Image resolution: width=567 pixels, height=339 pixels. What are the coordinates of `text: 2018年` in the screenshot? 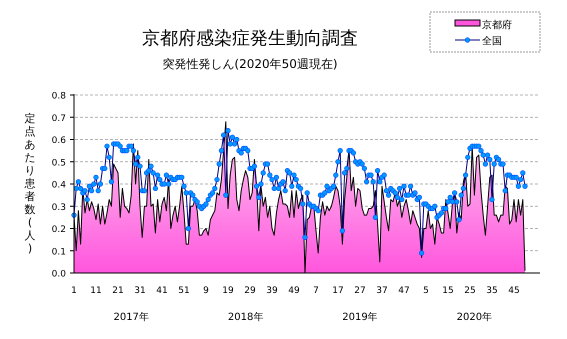 It's located at (246, 317).